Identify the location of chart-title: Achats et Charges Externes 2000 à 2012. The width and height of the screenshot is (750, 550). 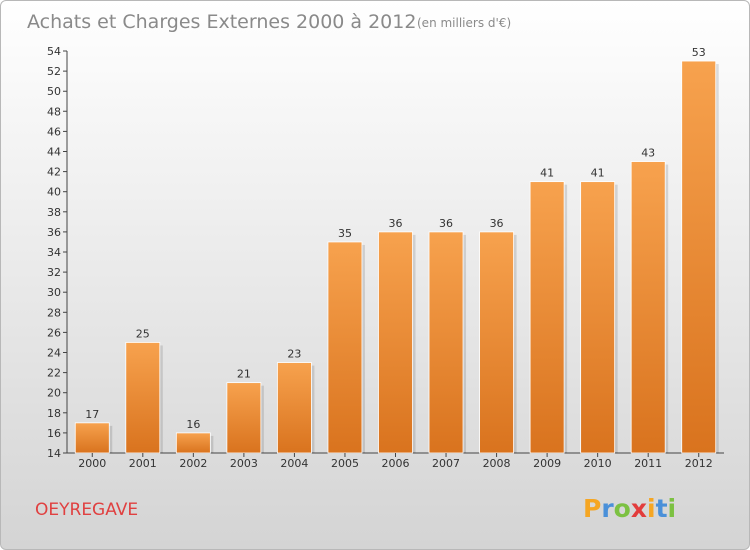
(221, 22).